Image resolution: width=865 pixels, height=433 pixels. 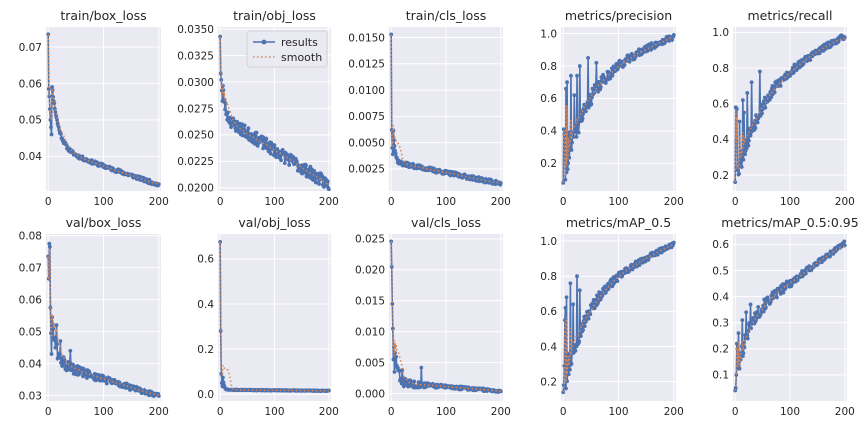 I want to click on subplot-metrics-map-0-5: 0 100 200 0.2 0.4 0.6 0.8 1.0 metrics/mAP_0.5, so click(x=612, y=316).